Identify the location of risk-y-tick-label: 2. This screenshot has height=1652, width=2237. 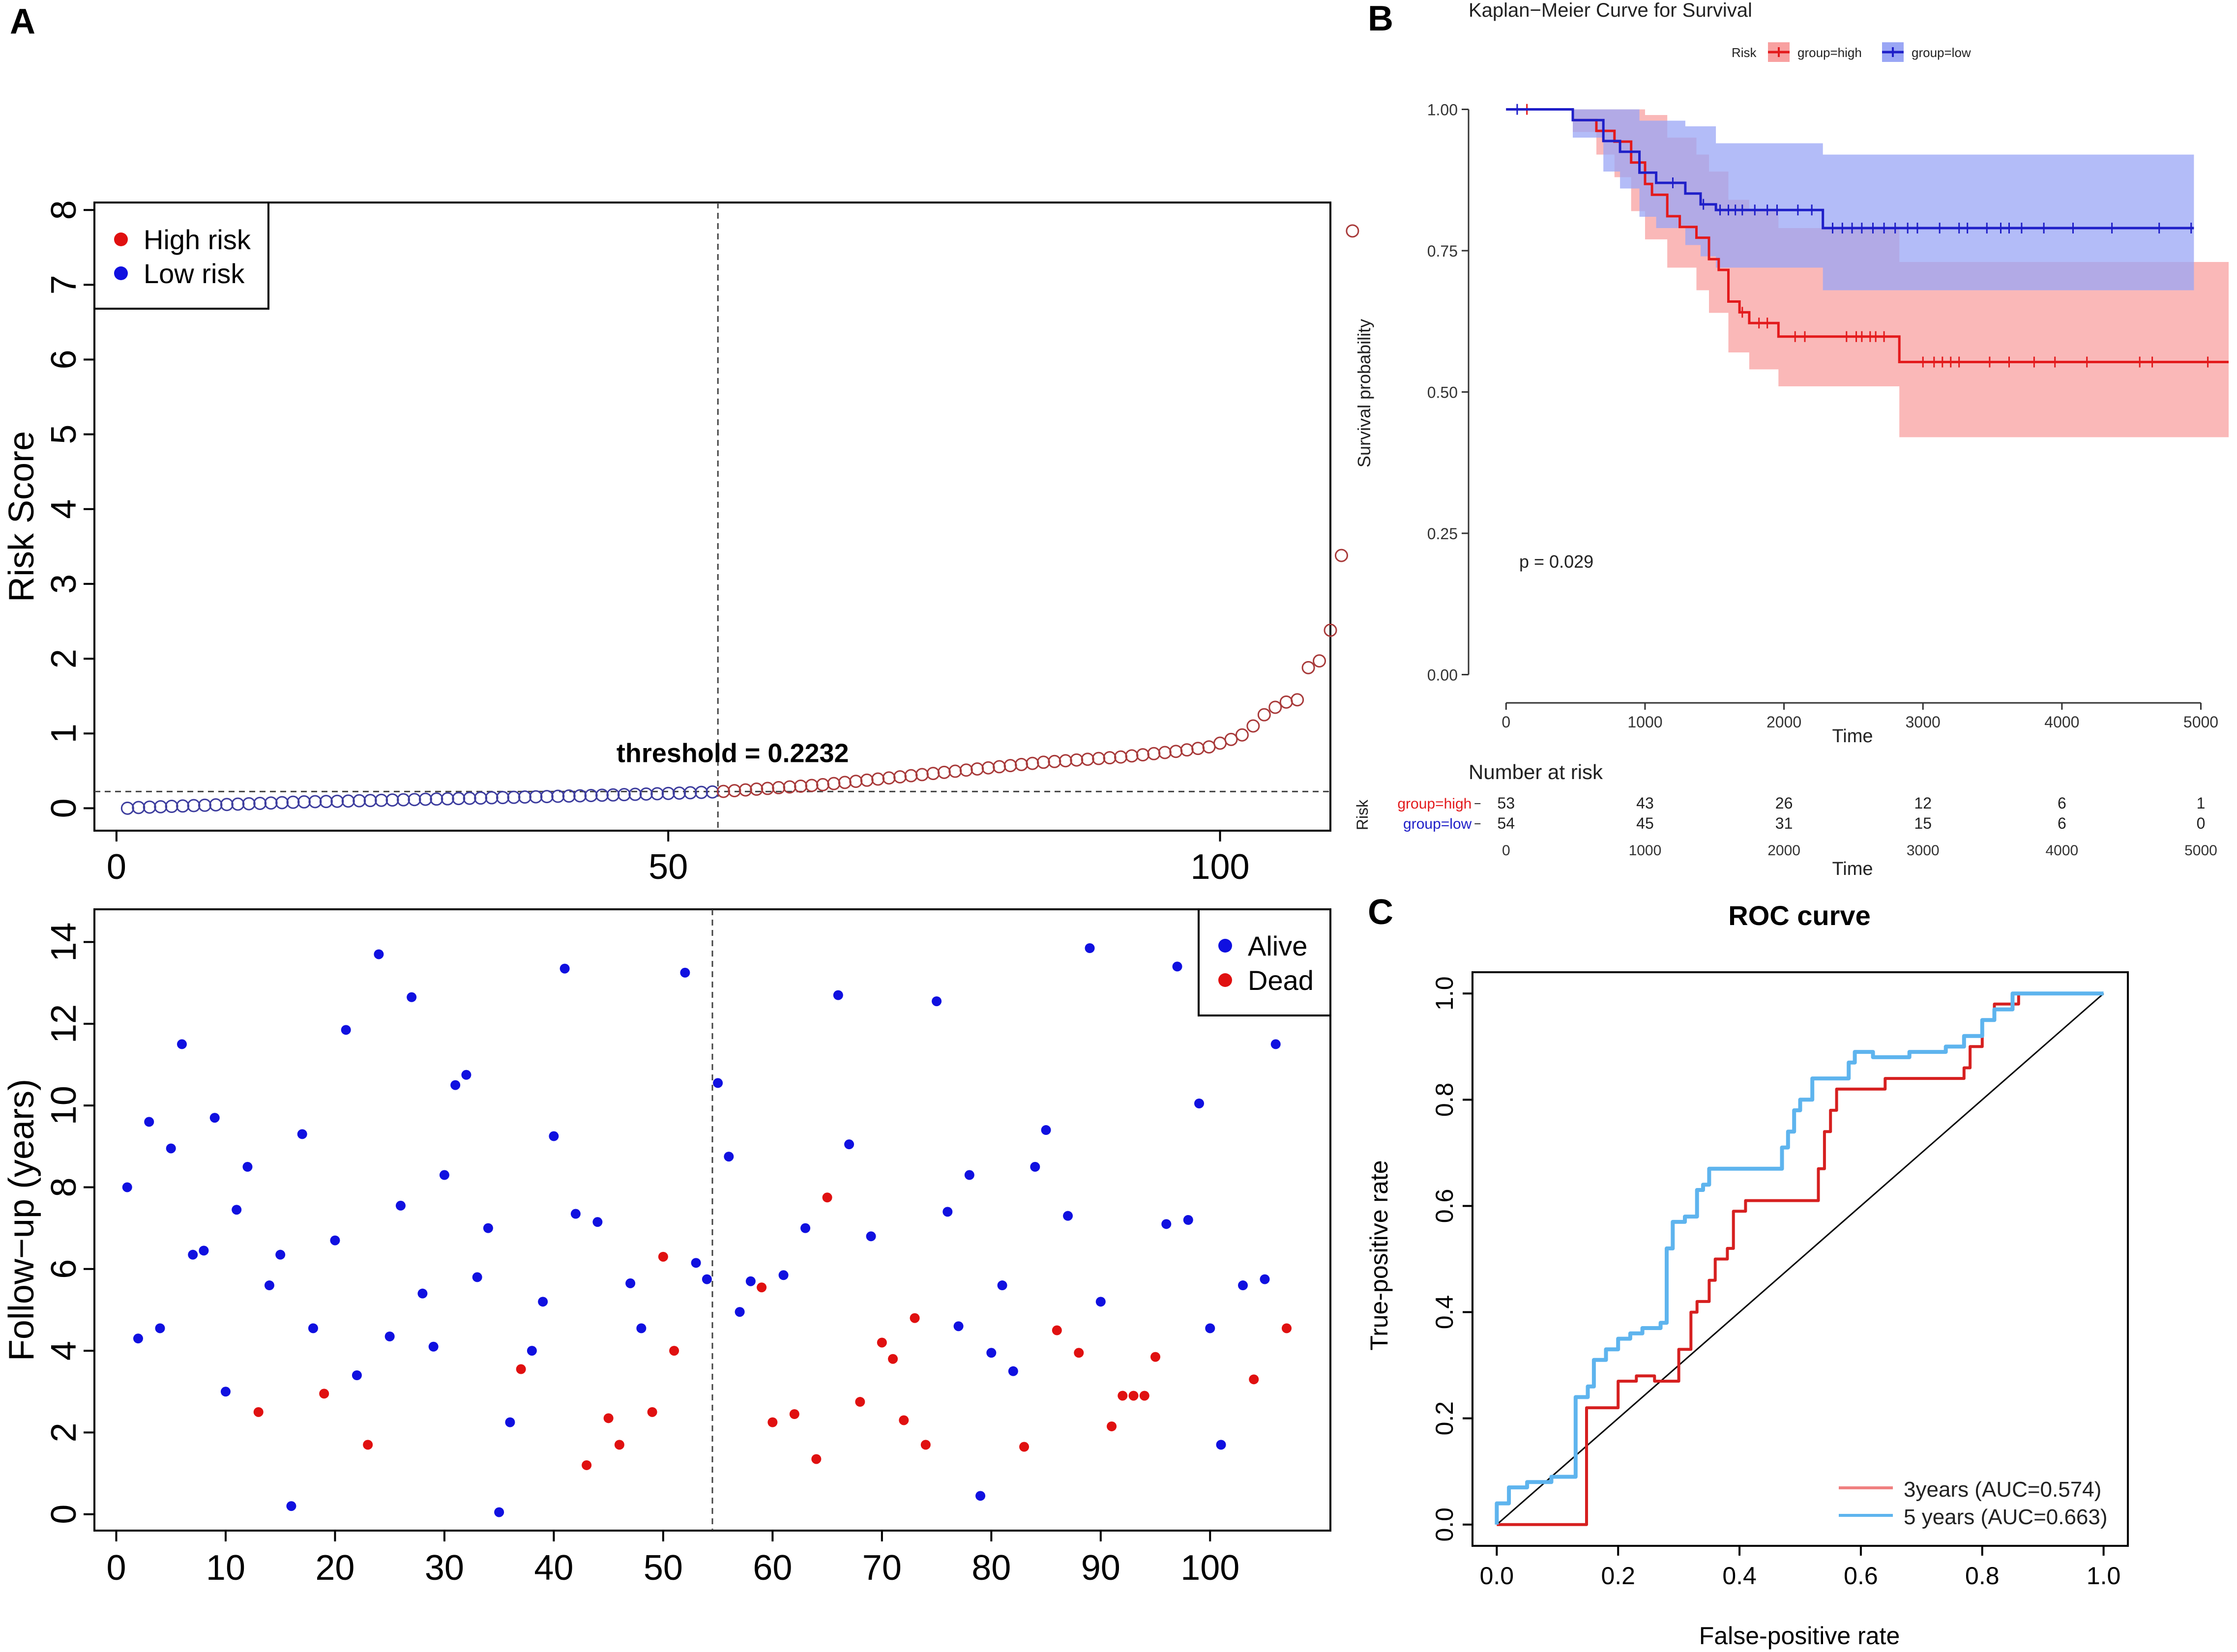
(64, 658).